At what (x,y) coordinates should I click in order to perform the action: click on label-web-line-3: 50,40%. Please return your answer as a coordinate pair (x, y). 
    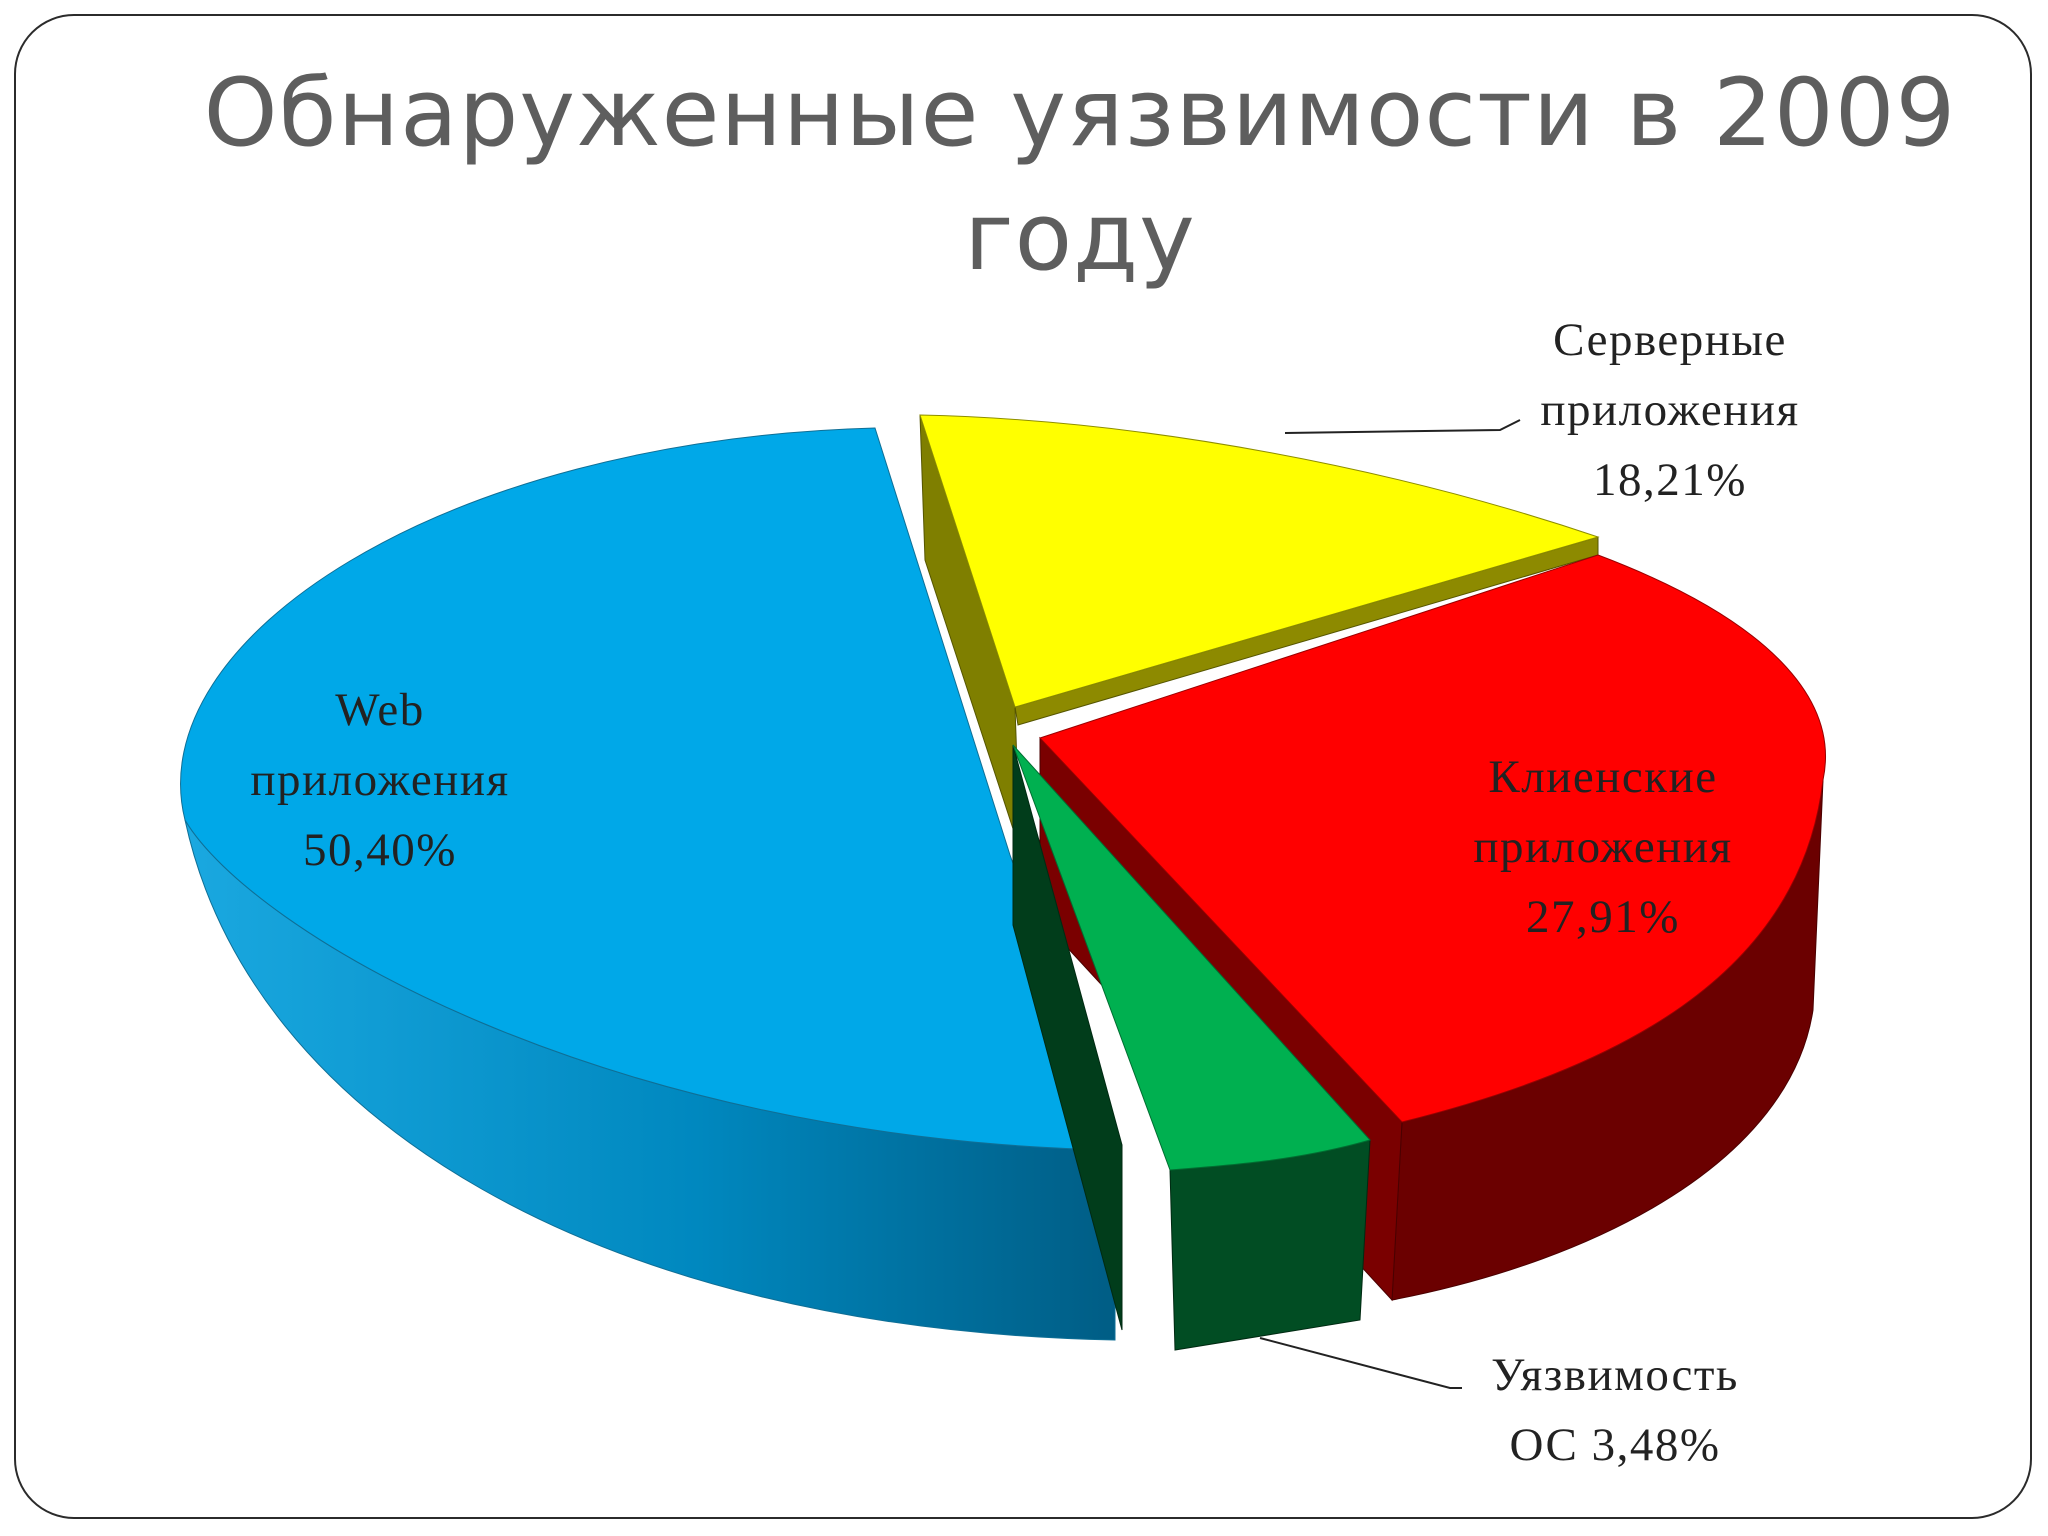
    Looking at the image, I should click on (380, 850).